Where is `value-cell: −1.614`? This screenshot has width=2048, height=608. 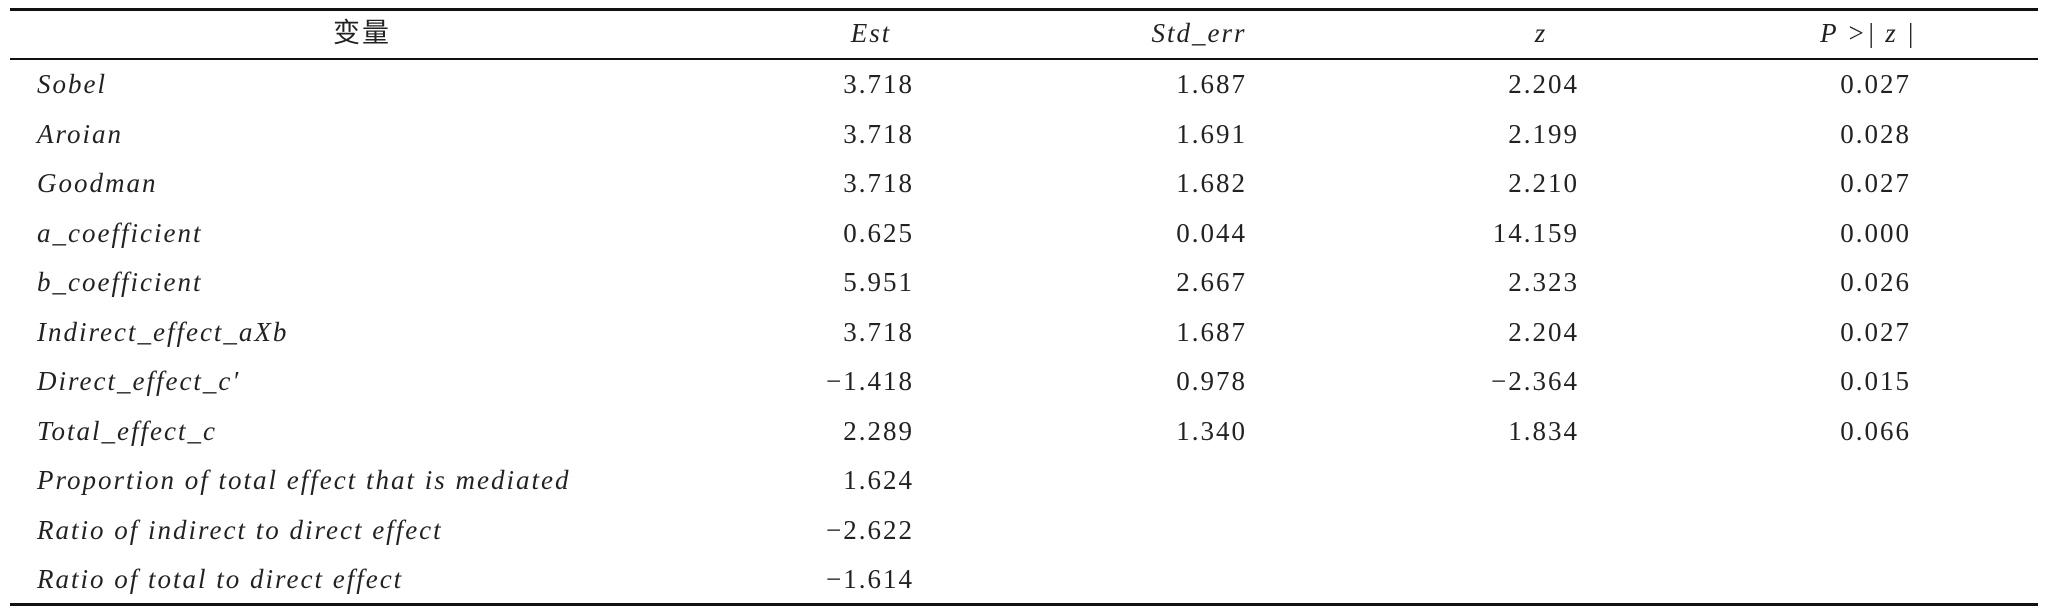 value-cell: −1.614 is located at coordinates (870, 579).